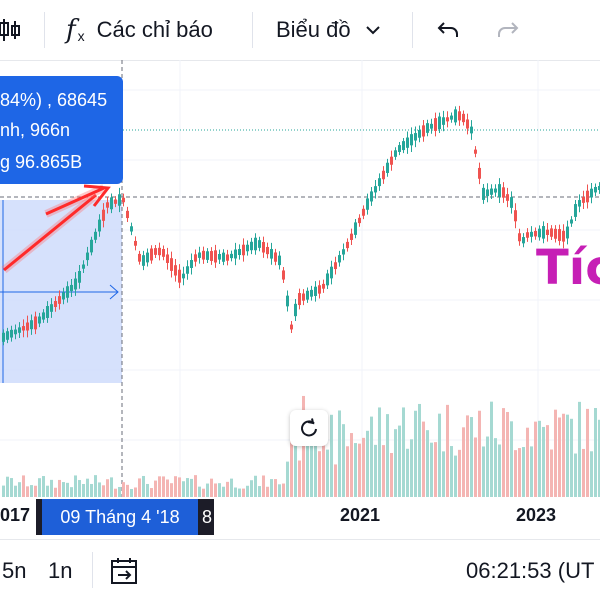 The image size is (600, 601). I want to click on interval-button: 5n, so click(14, 570).